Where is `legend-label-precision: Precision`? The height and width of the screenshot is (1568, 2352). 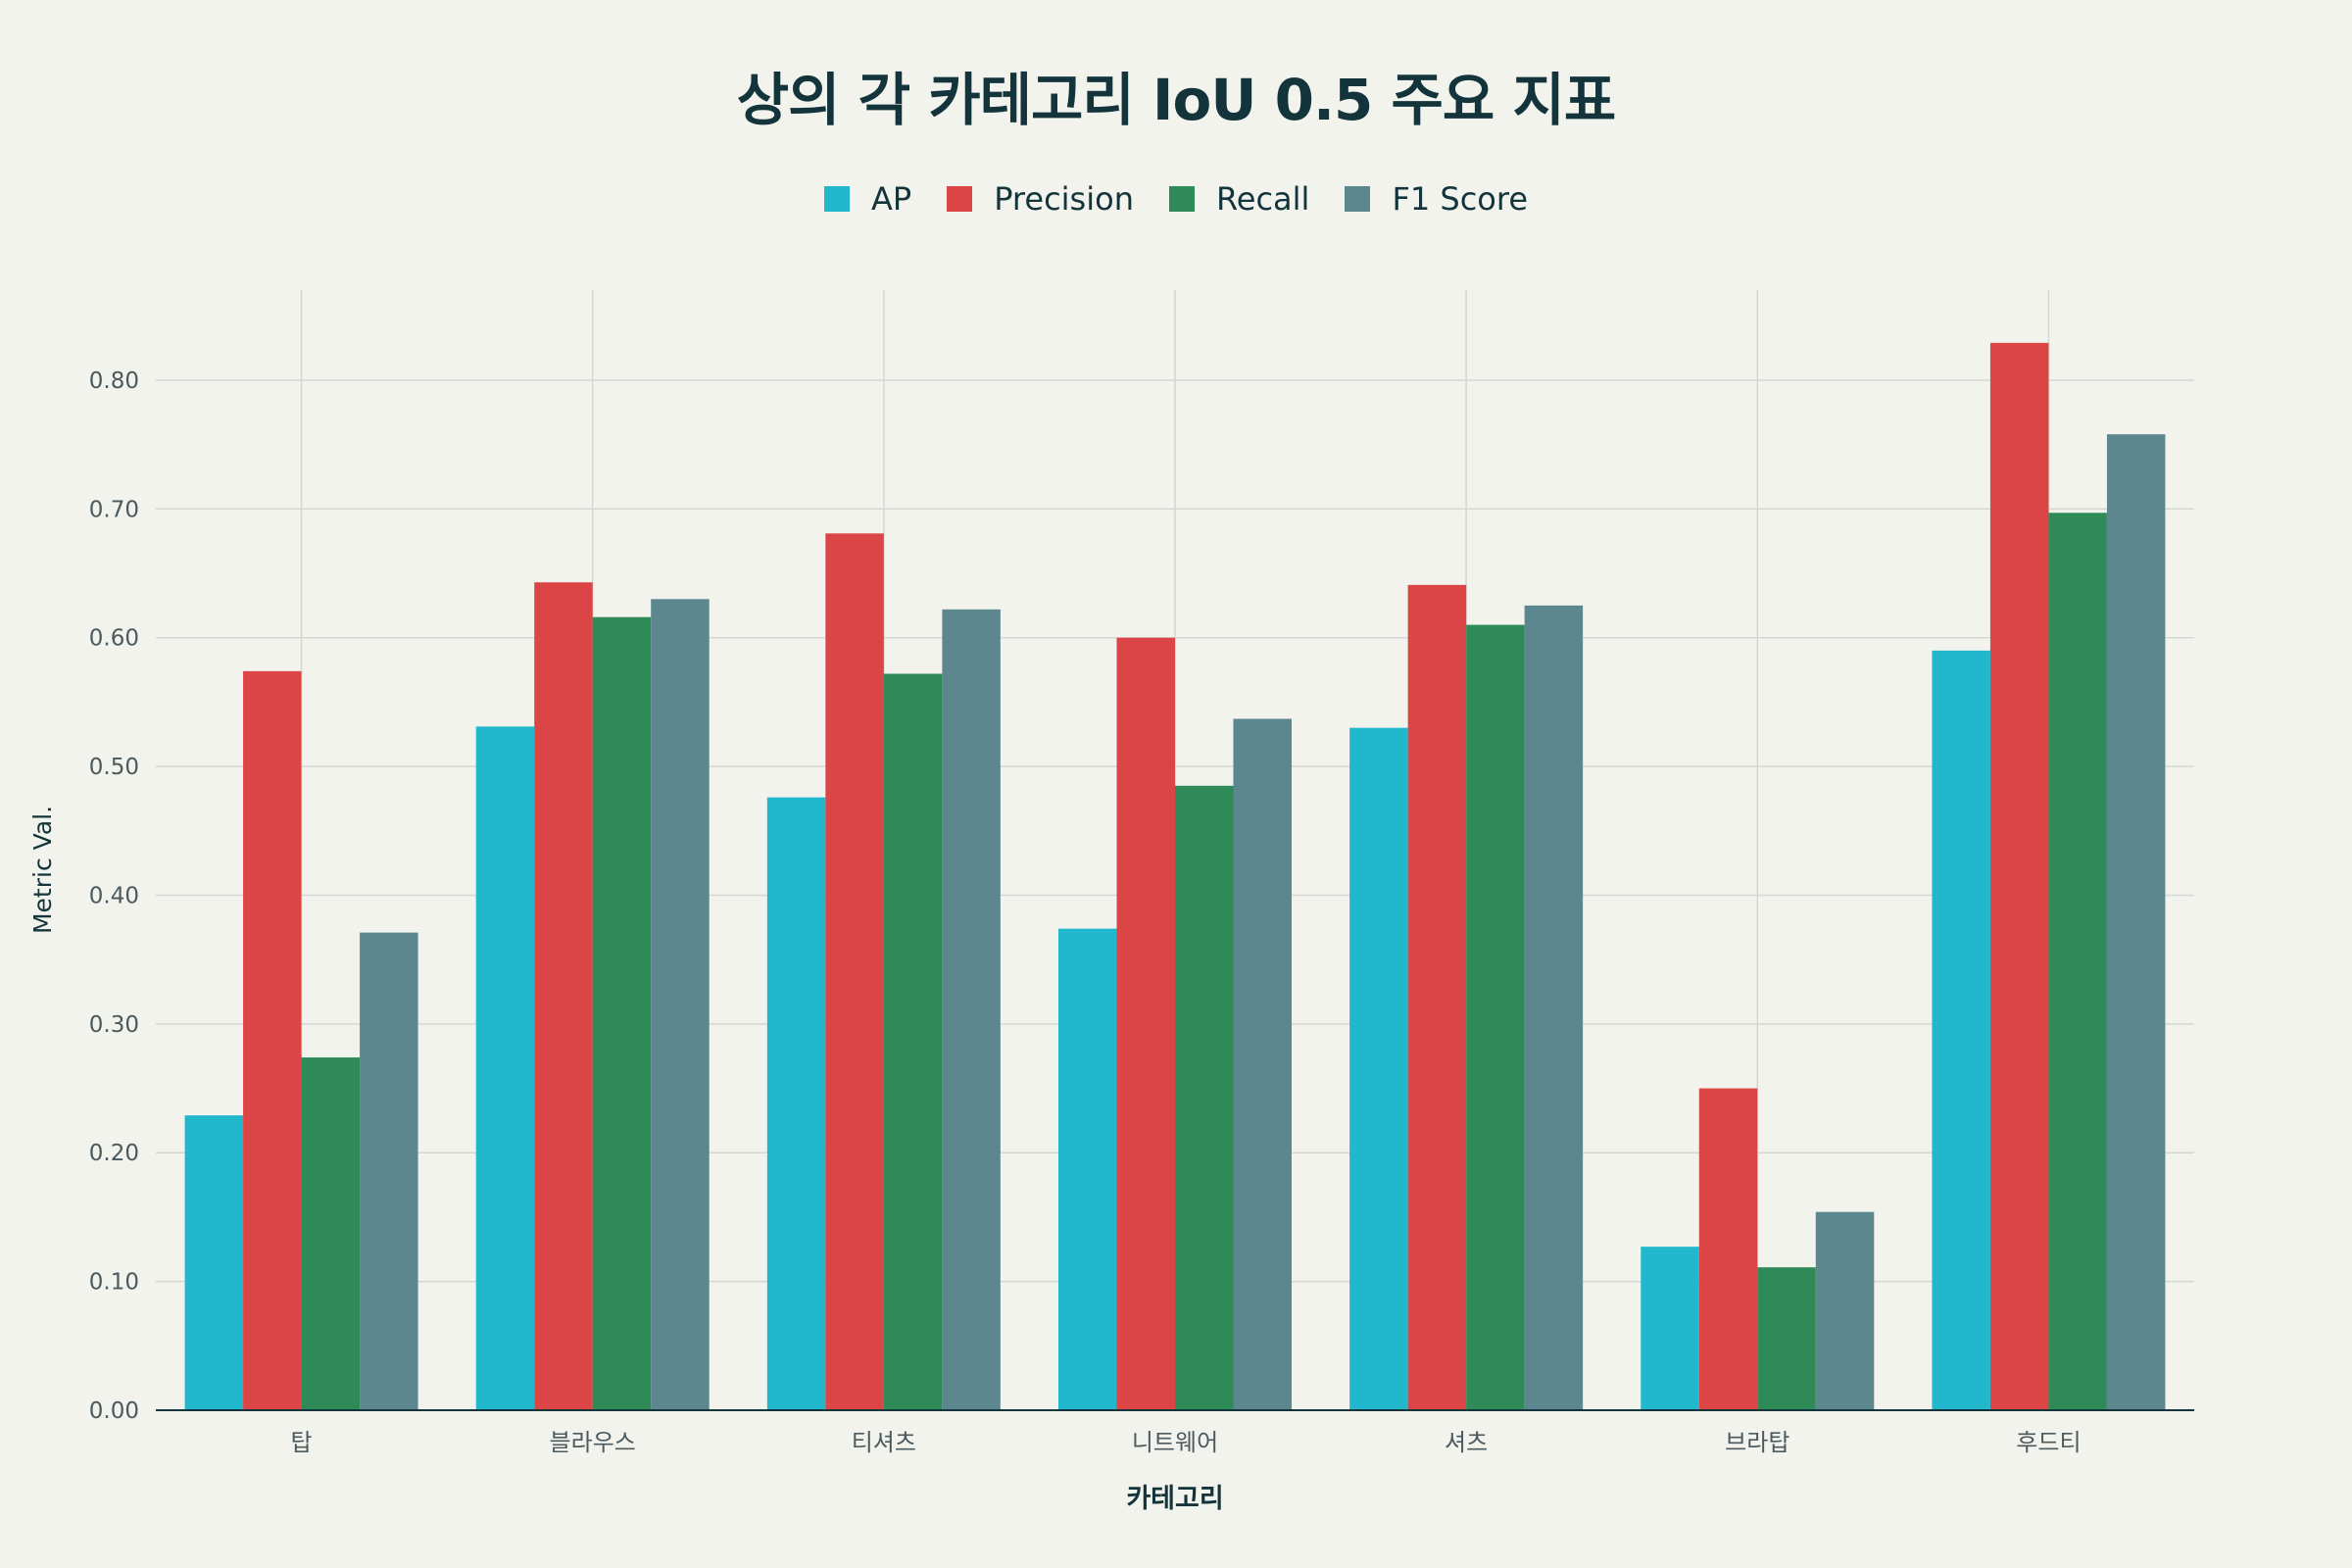 legend-label-precision: Precision is located at coordinates (1064, 199).